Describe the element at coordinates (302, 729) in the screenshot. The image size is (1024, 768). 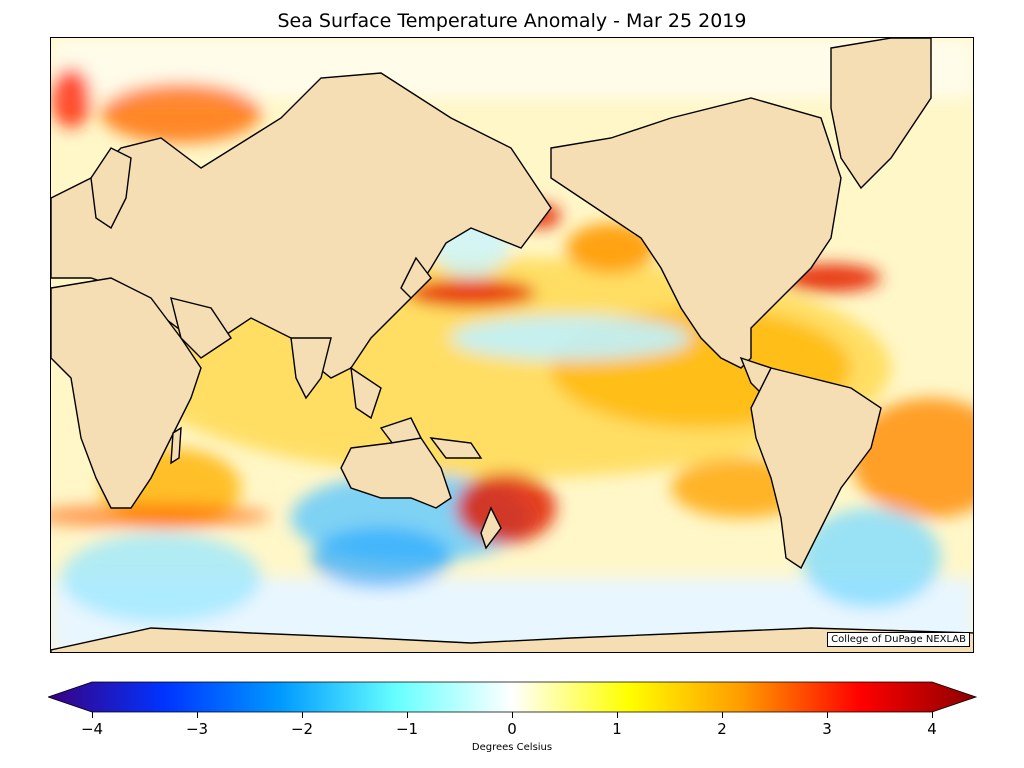
I see `colorbar-tick-label: −2` at that location.